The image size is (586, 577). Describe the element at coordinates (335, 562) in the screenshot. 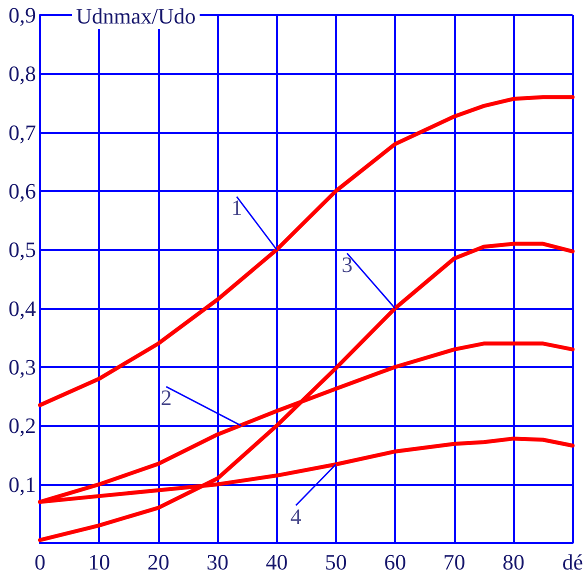

I see `x-tick-label: 50` at that location.